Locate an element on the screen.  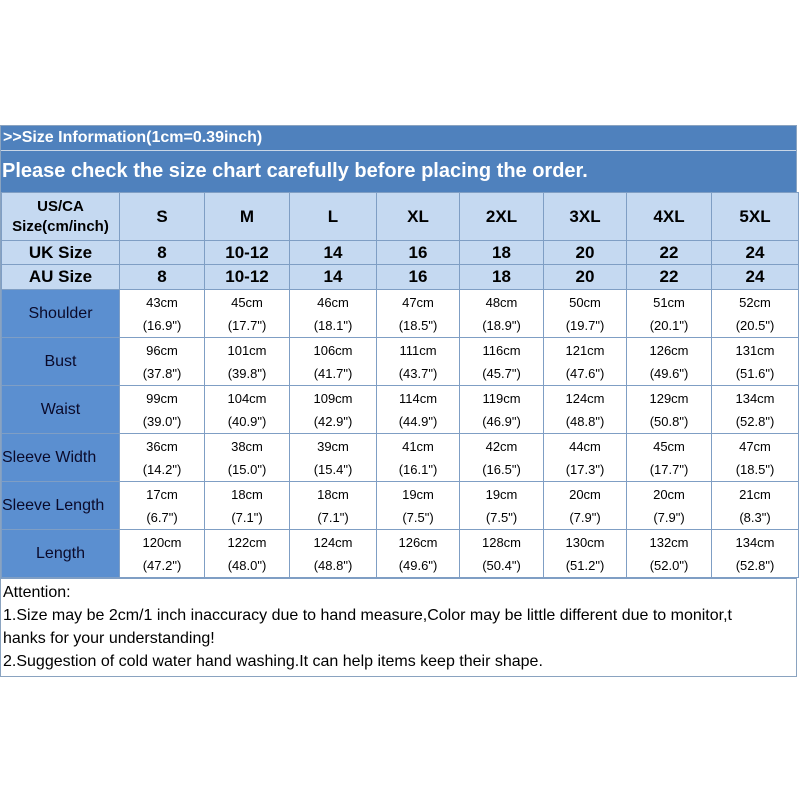
inch-value: (37.8") is located at coordinates (162, 373).